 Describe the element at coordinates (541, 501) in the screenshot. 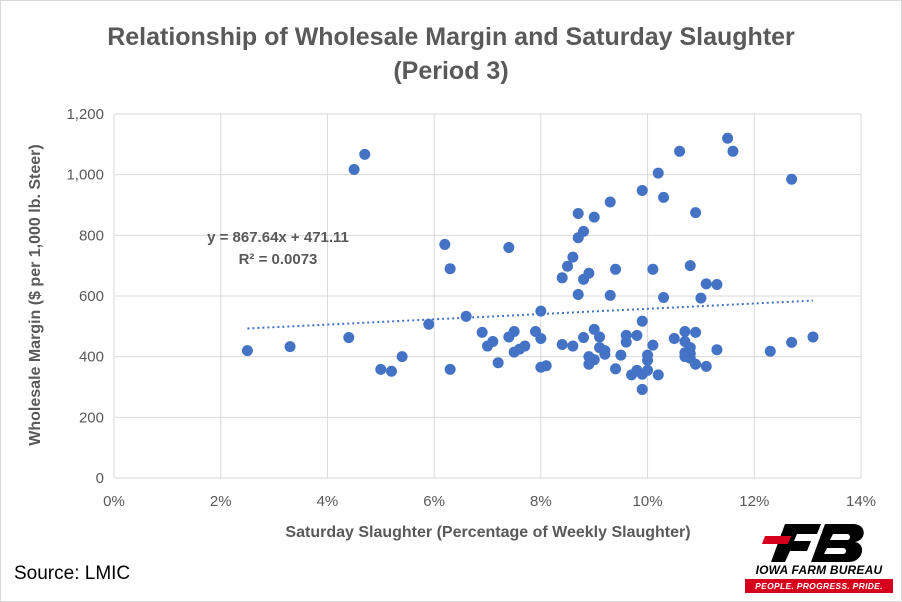

I see `x-tick-label: 8%` at that location.